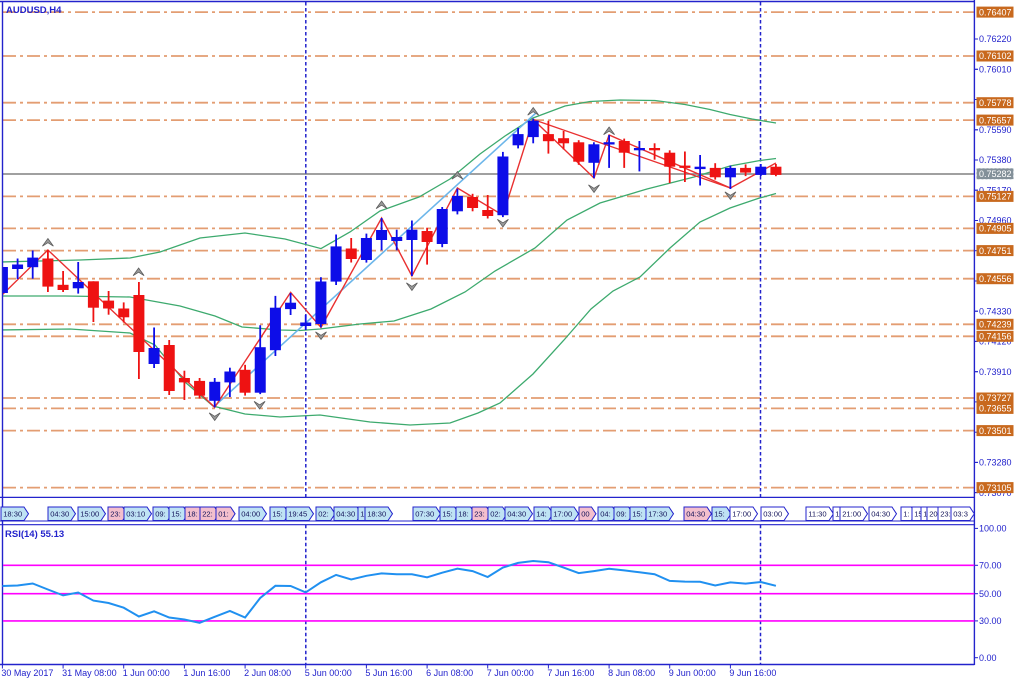 The height and width of the screenshot is (688, 1024). Describe the element at coordinates (993, 529) in the screenshot. I see `svg-text: 100.00` at that location.